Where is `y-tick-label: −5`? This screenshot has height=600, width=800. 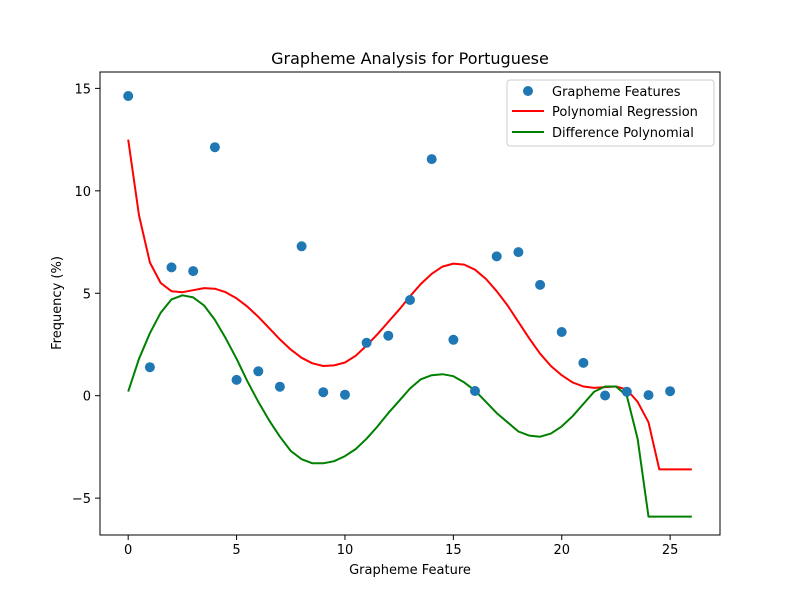
y-tick-label: −5 is located at coordinates (81, 499).